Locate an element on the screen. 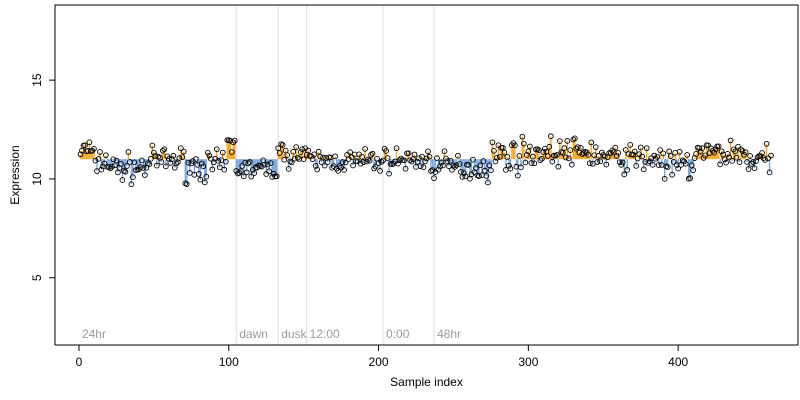 This screenshot has height=400, width=800. x-tick-label: 0 is located at coordinates (79, 362).